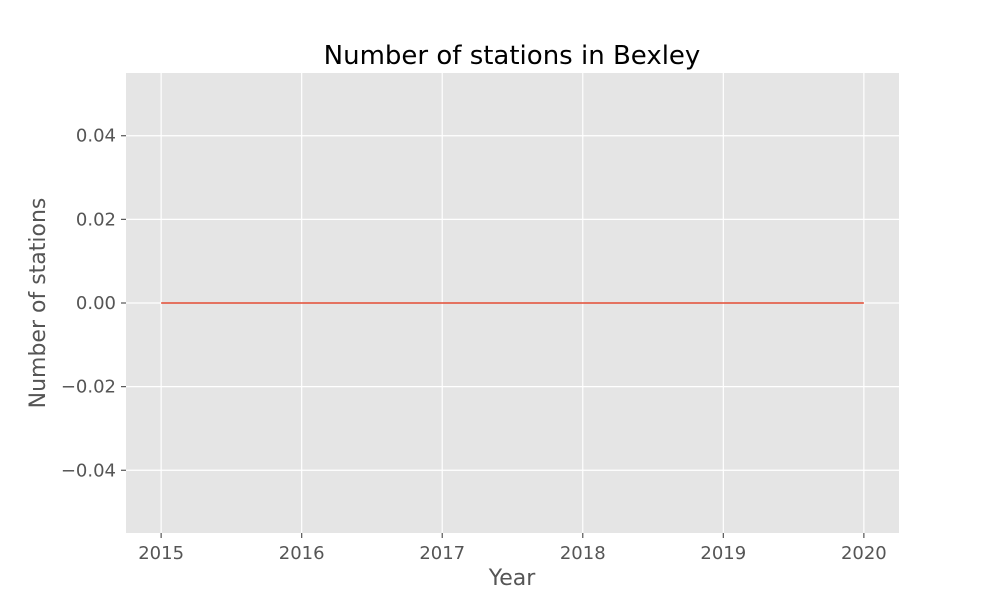  I want to click on y-axis-label: Number of stations, so click(38, 303).